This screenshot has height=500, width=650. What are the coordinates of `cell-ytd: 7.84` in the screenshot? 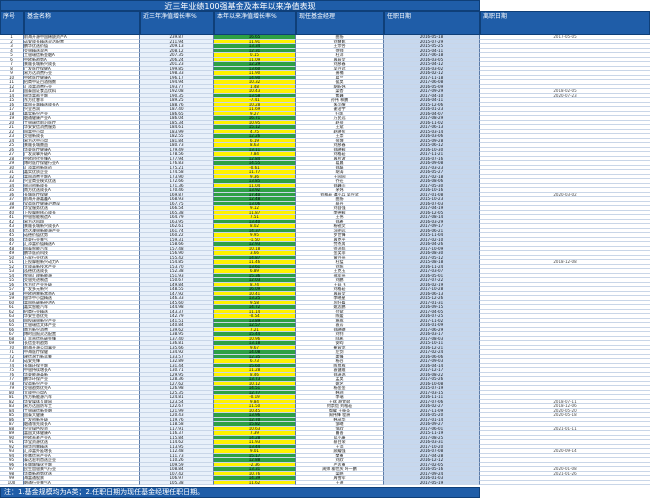 It's located at (255, 154).